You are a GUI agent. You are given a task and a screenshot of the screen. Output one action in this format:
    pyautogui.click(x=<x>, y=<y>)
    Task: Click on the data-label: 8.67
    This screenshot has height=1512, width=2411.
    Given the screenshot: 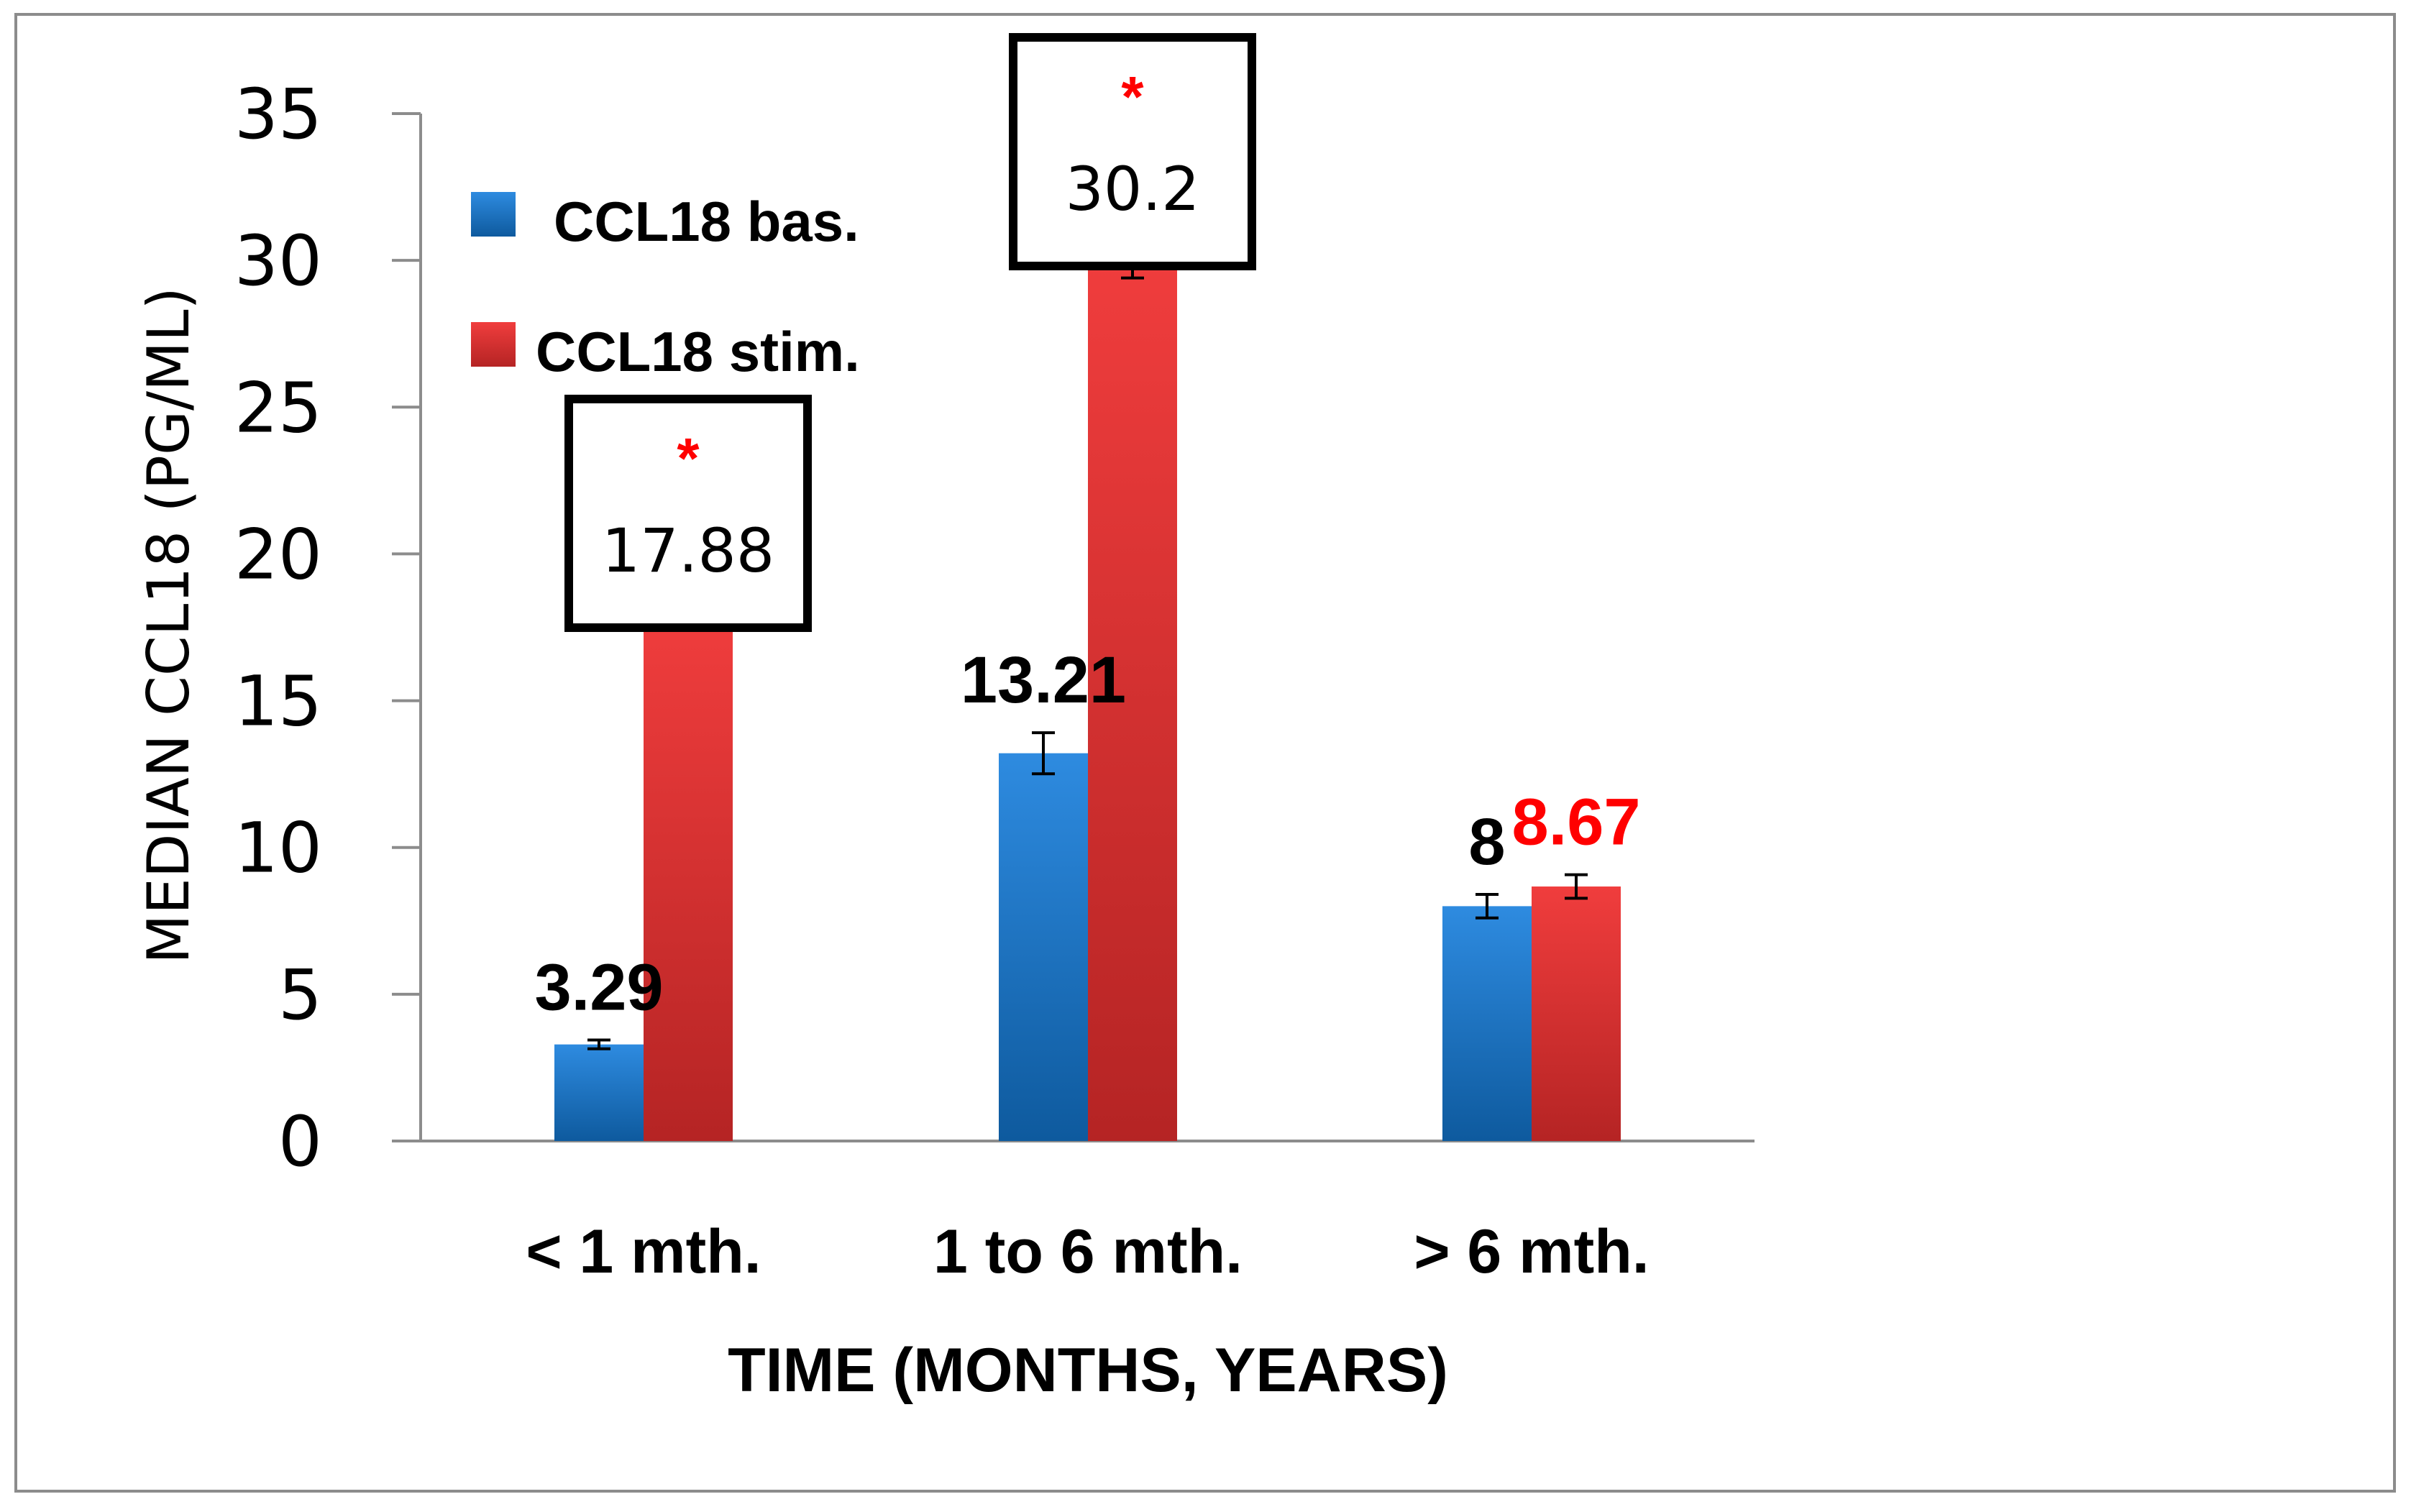 What is the action you would take?
    pyautogui.click(x=1576, y=822)
    